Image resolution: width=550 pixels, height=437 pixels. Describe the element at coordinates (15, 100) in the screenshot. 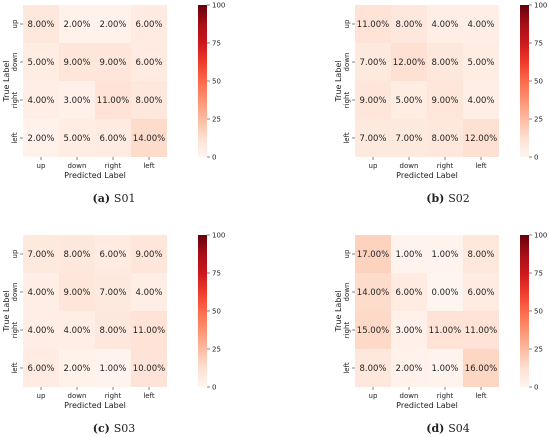

I see `y-tick-label: right` at that location.